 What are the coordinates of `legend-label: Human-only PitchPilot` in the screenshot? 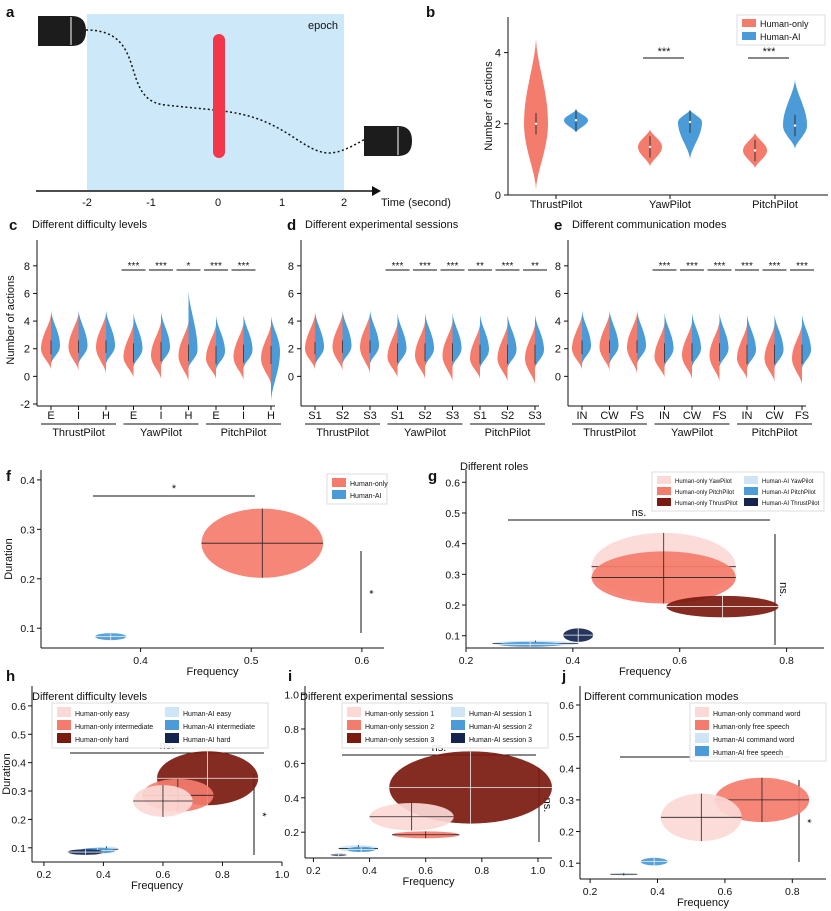 It's located at (704, 493).